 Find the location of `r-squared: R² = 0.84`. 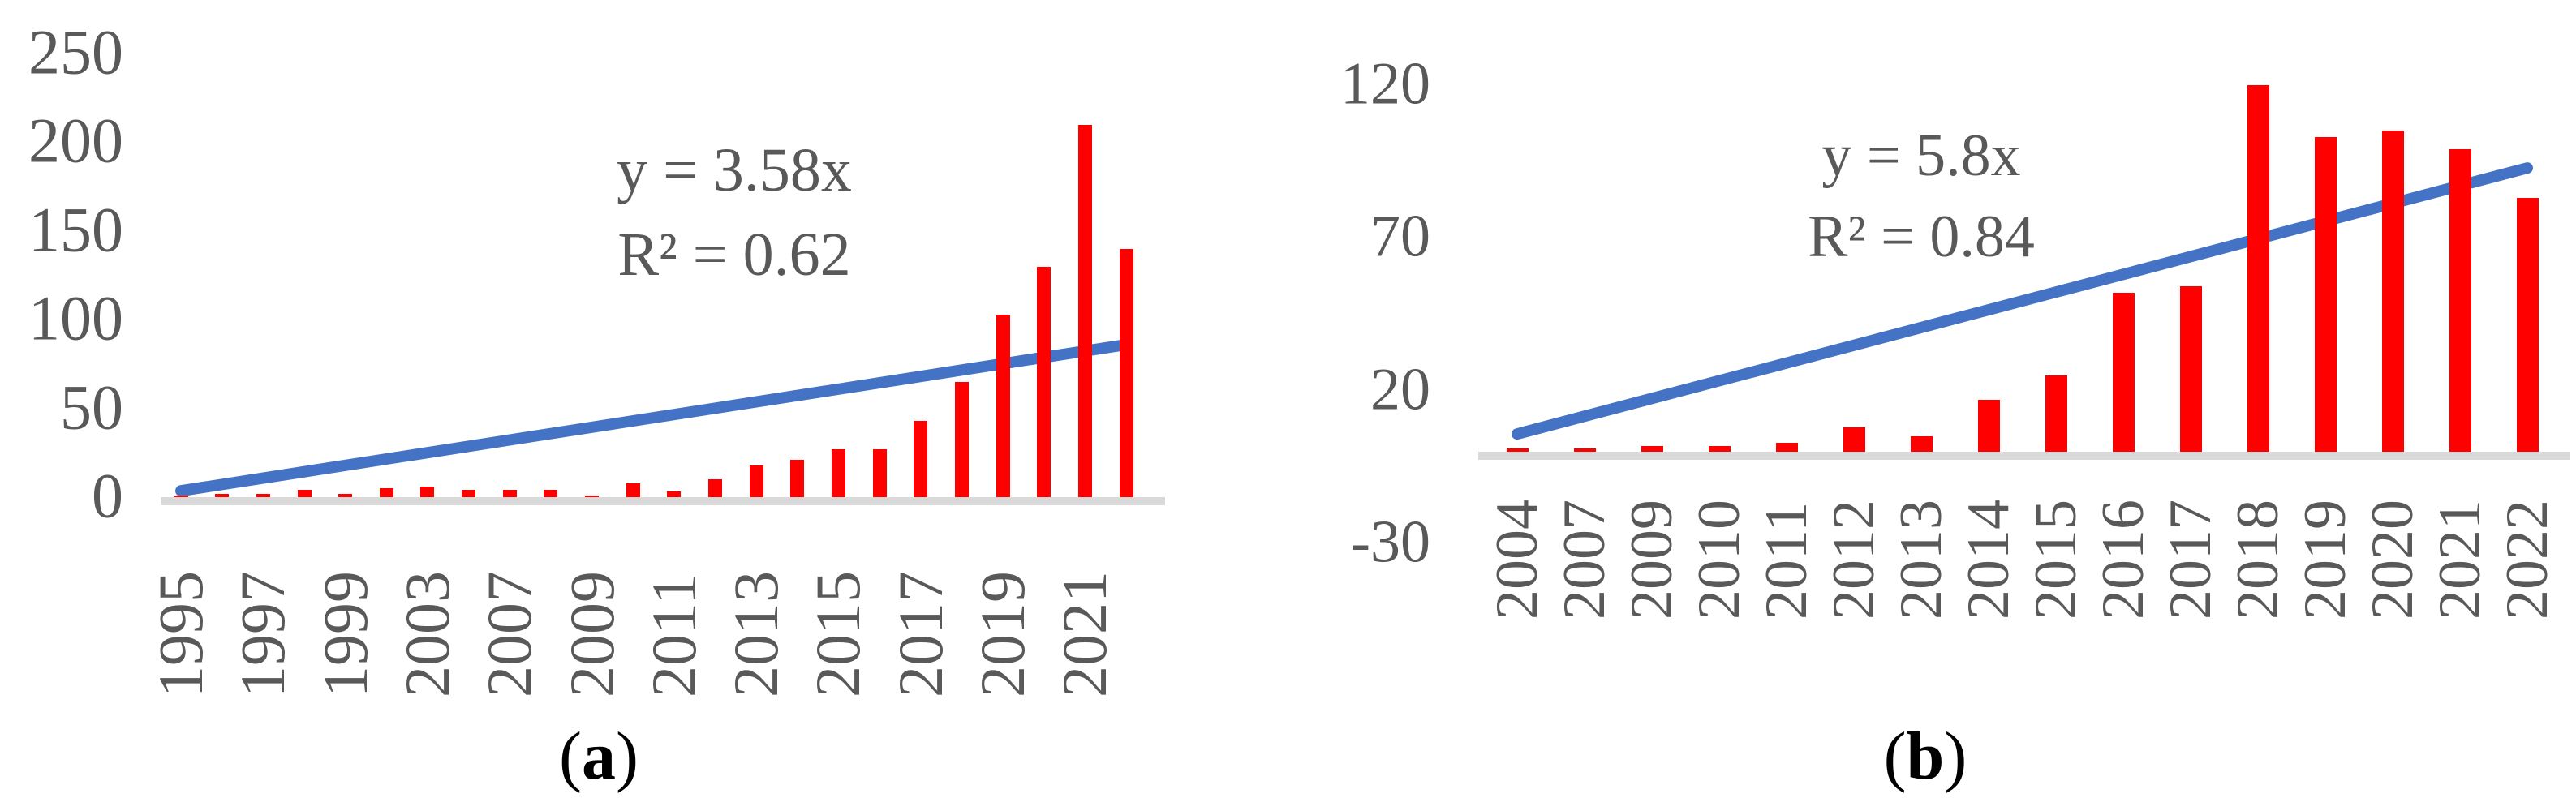

r-squared: R² = 0.84 is located at coordinates (1922, 237).